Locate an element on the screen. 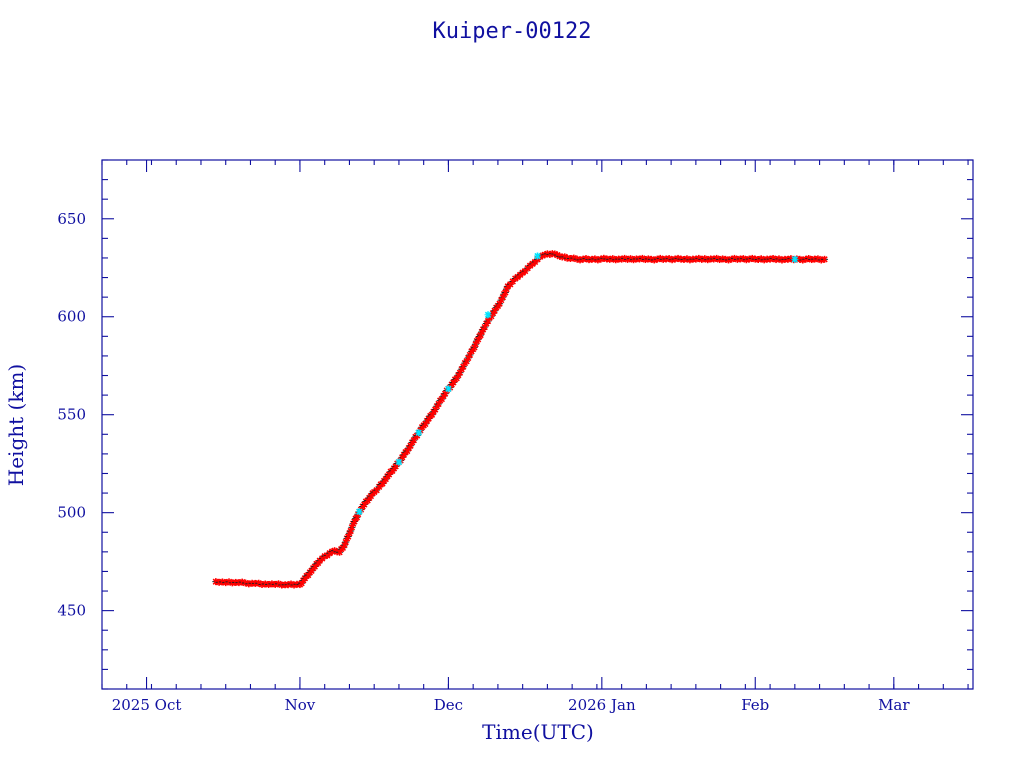 This screenshot has width=1024, height=768. y-tick-label: 550 is located at coordinates (71, 415).